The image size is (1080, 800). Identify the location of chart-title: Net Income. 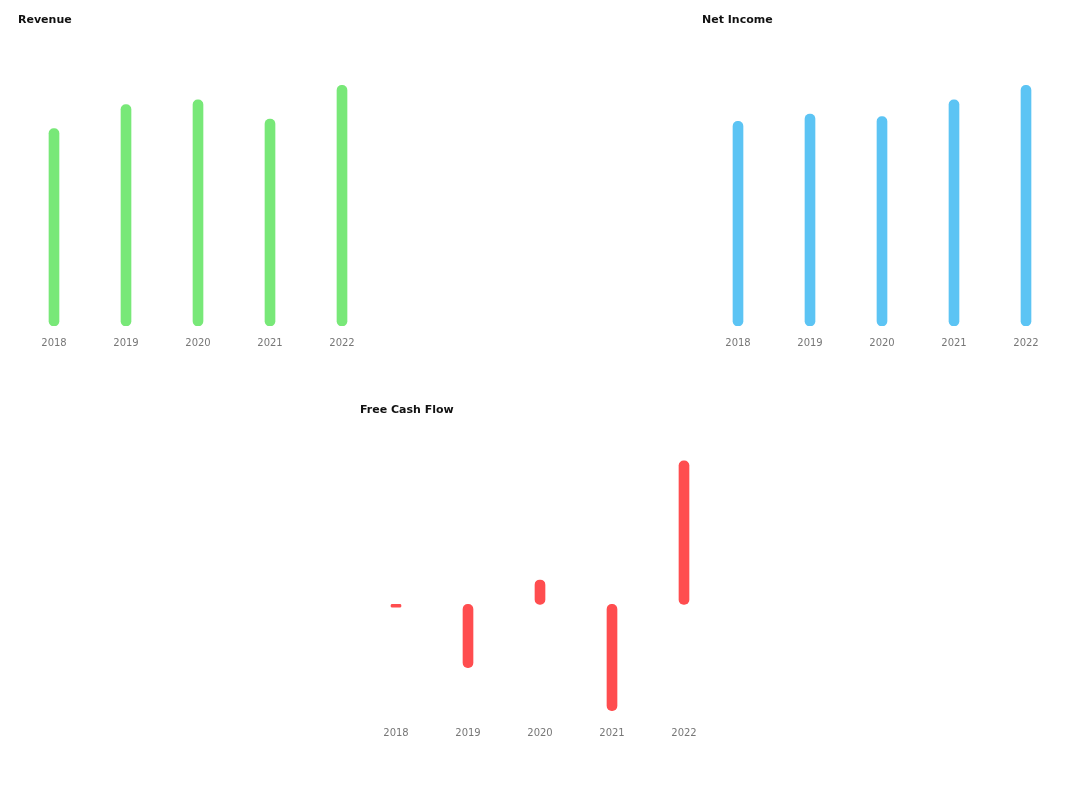
(737, 20).